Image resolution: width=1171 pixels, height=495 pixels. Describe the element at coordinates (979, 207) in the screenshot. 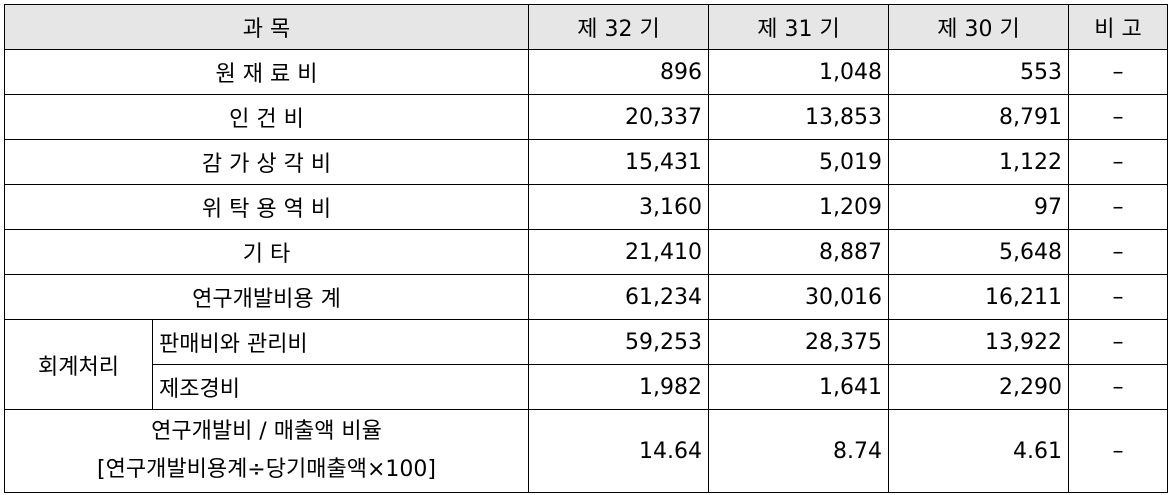

I see `value-p30: 97` at that location.